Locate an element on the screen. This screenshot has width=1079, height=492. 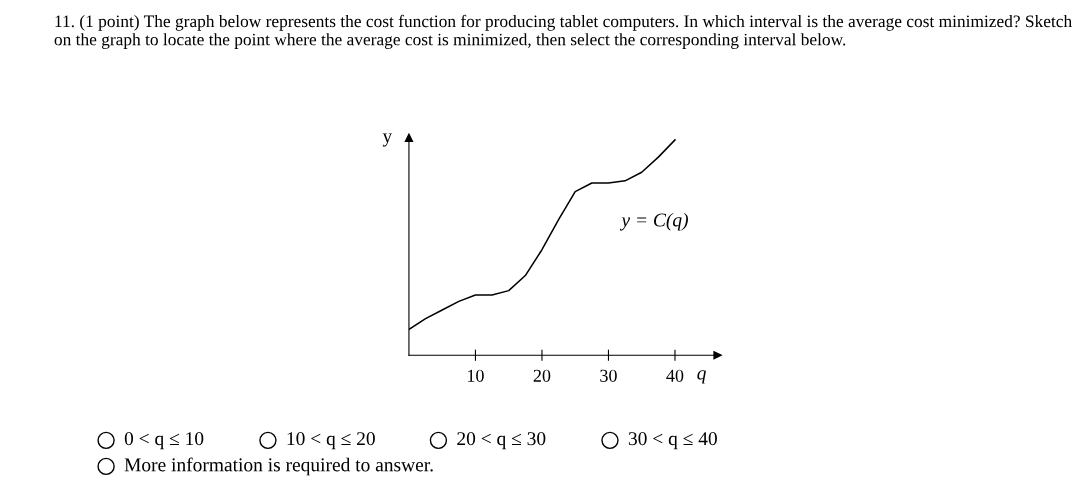
series-label: y = C(q) is located at coordinates (653, 221).